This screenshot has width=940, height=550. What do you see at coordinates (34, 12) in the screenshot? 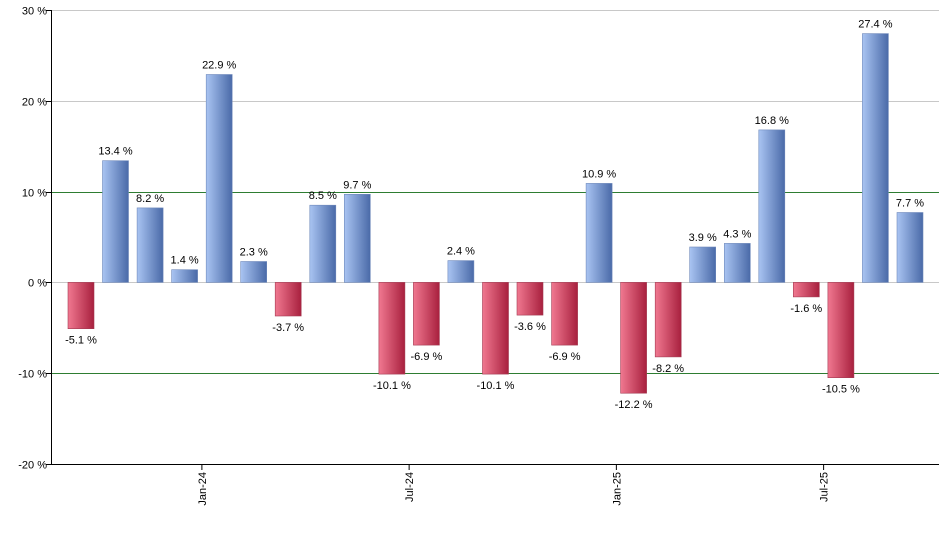
I see `y-tick-label: 30 %` at bounding box center [34, 12].